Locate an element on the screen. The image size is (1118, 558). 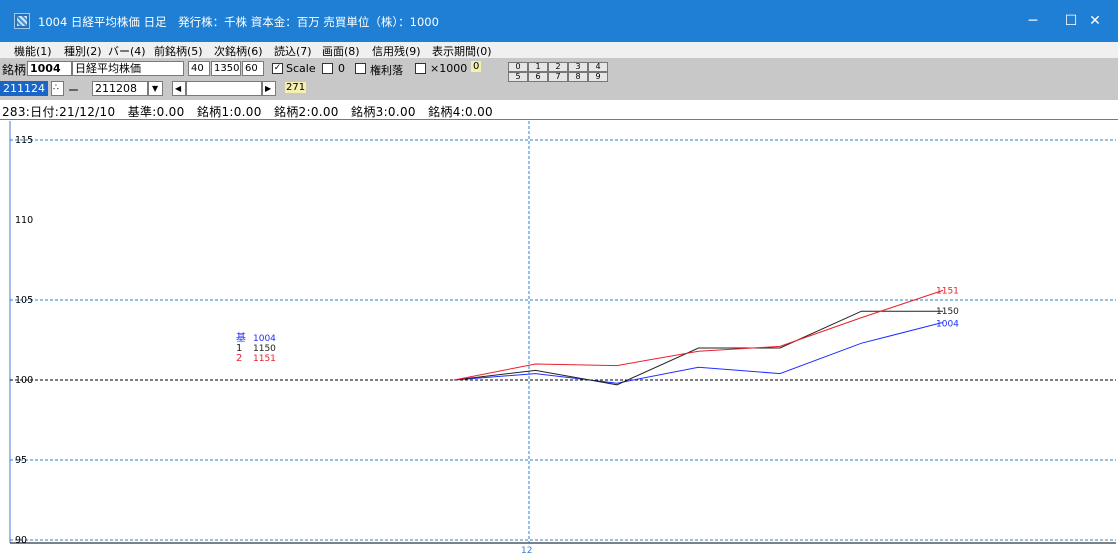
code-label: 銘柄 is located at coordinates (14, 70).